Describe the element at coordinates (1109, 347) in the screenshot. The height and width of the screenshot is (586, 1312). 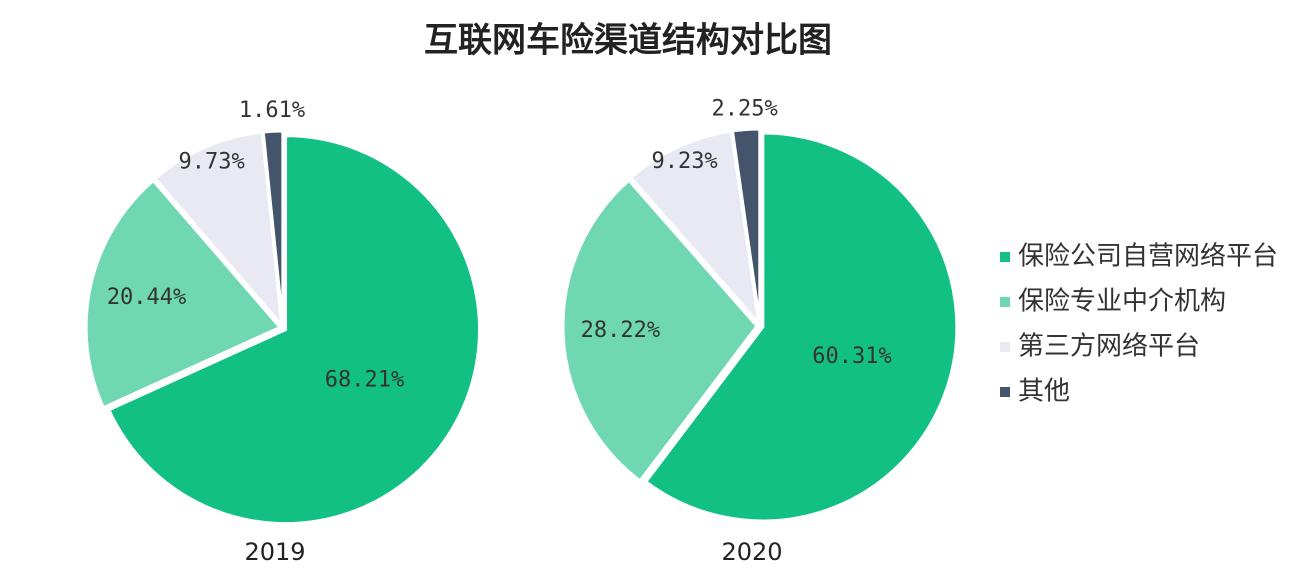
I see `legend-label: 第三方网络平台` at that location.